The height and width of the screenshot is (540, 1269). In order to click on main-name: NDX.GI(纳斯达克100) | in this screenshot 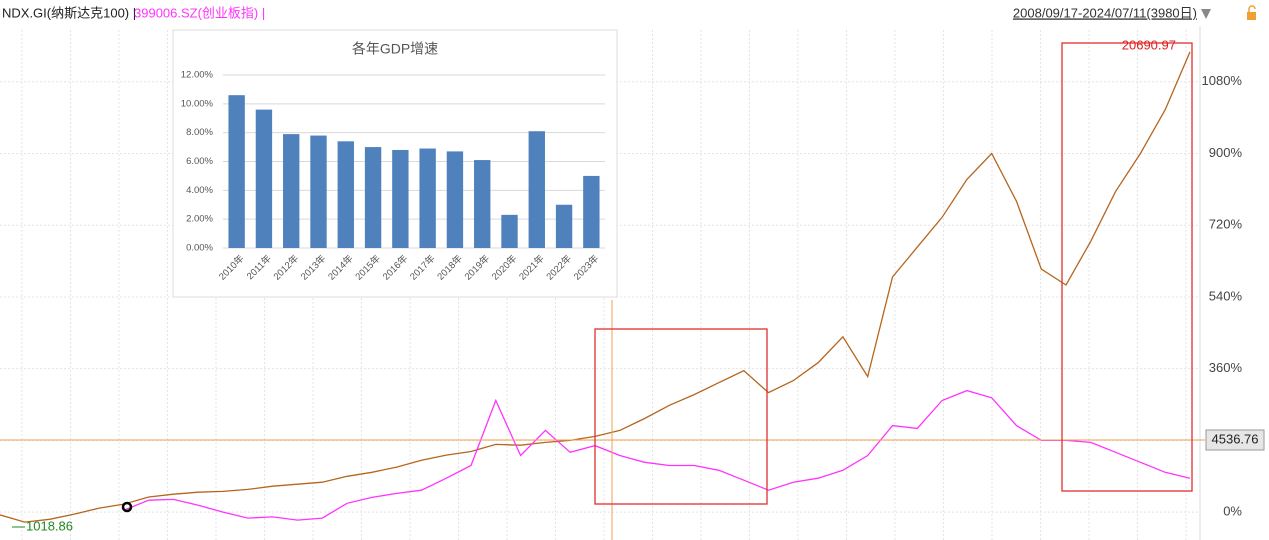, I will do `click(69, 12)`.